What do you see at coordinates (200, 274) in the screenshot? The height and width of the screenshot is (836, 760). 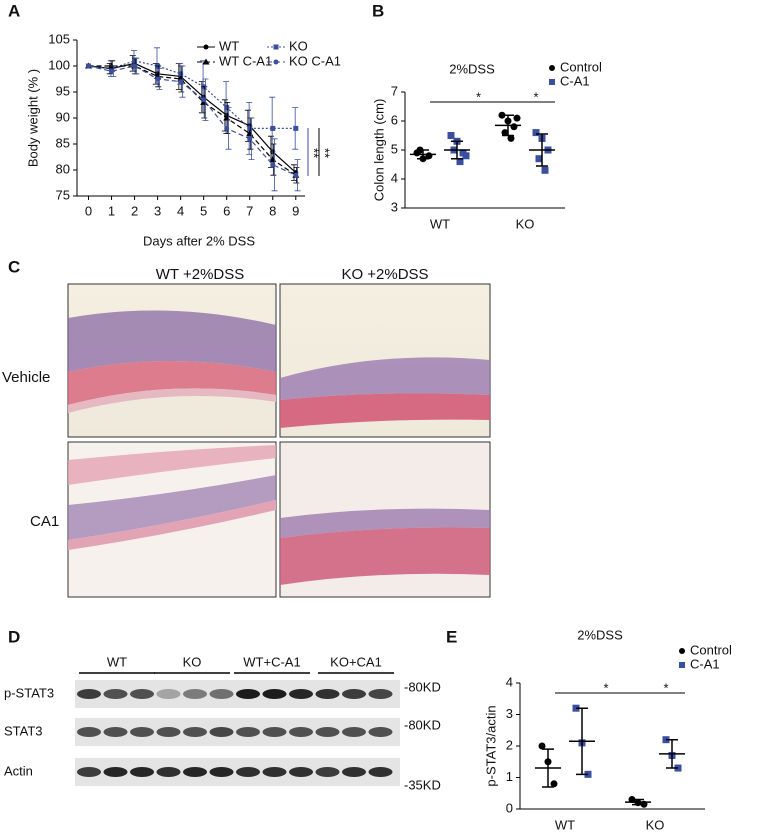 I see `column-label: WT +2%DSS` at bounding box center [200, 274].